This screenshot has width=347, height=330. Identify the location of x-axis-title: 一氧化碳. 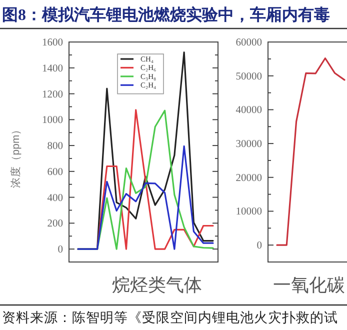
(309, 285).